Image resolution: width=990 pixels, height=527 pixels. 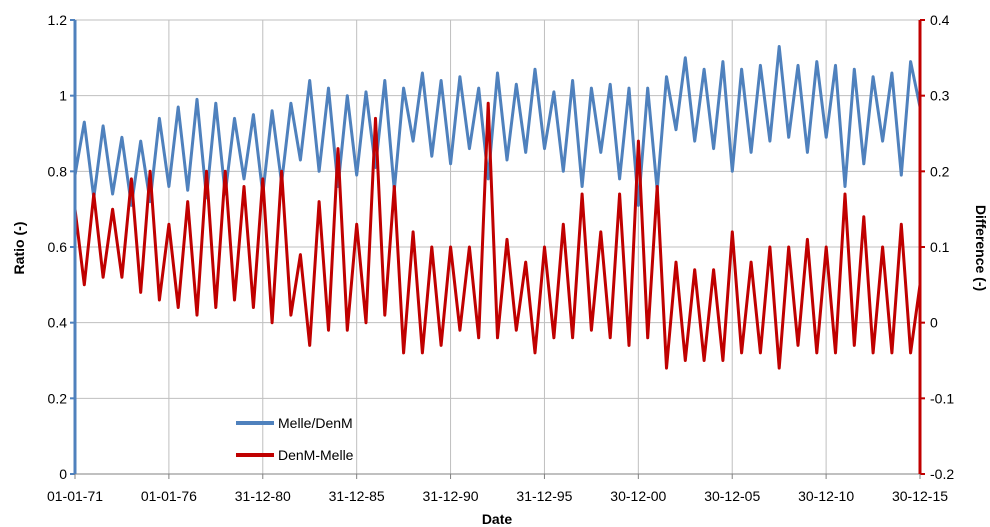 I want to click on legend: Melle/DenM DenM-Melle, so click(x=295, y=439).